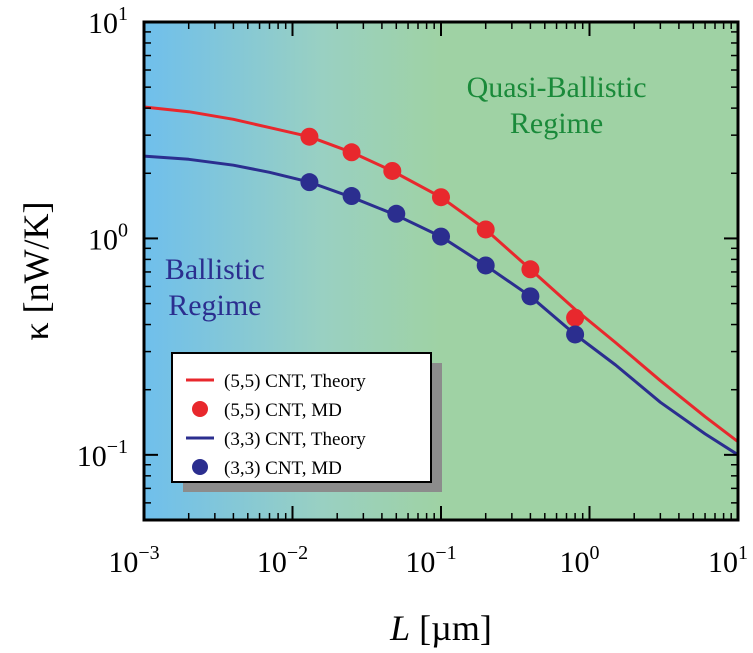 This screenshot has height=653, width=753. What do you see at coordinates (445, 553) in the screenshot?
I see `x-tick-label-exponent: −1` at bounding box center [445, 553].